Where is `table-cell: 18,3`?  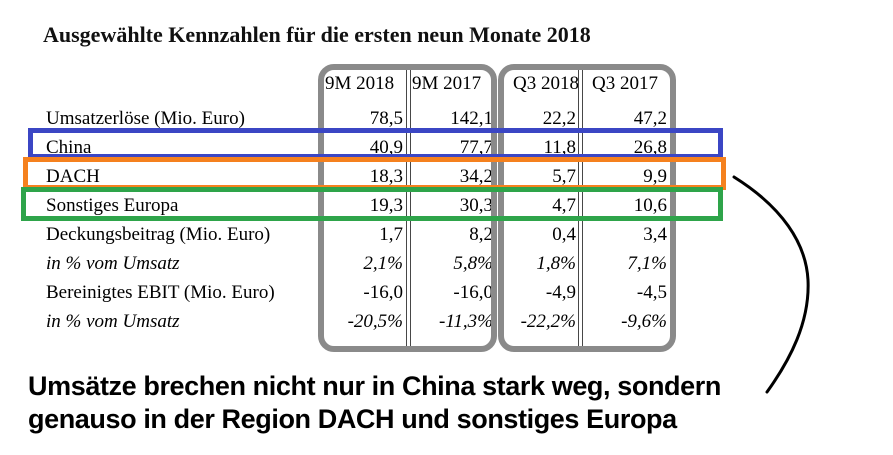
table-cell: 18,3 is located at coordinates (386, 176).